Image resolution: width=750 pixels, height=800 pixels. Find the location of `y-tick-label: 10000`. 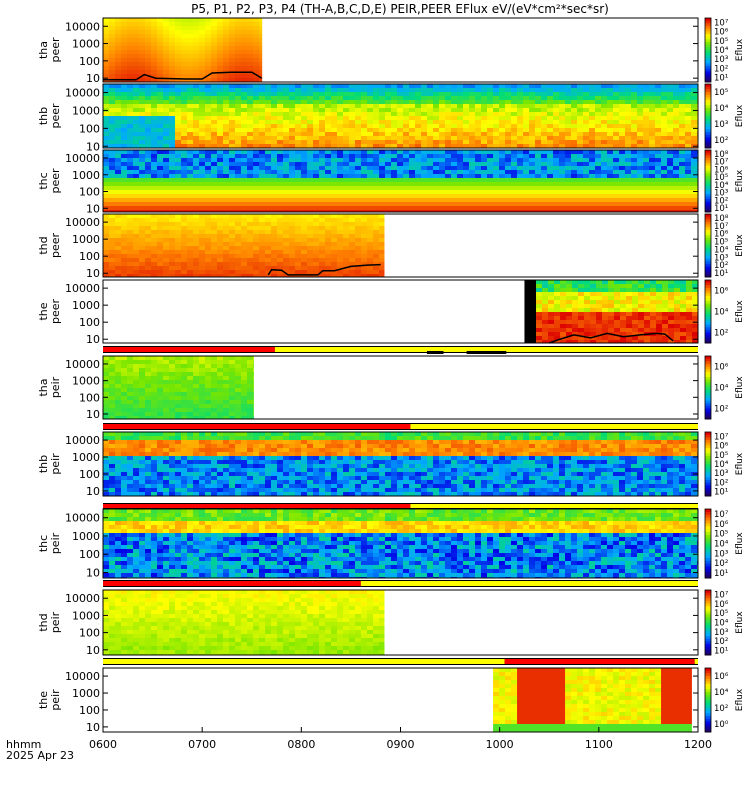

y-tick-label: 10000 is located at coordinates (82, 222).